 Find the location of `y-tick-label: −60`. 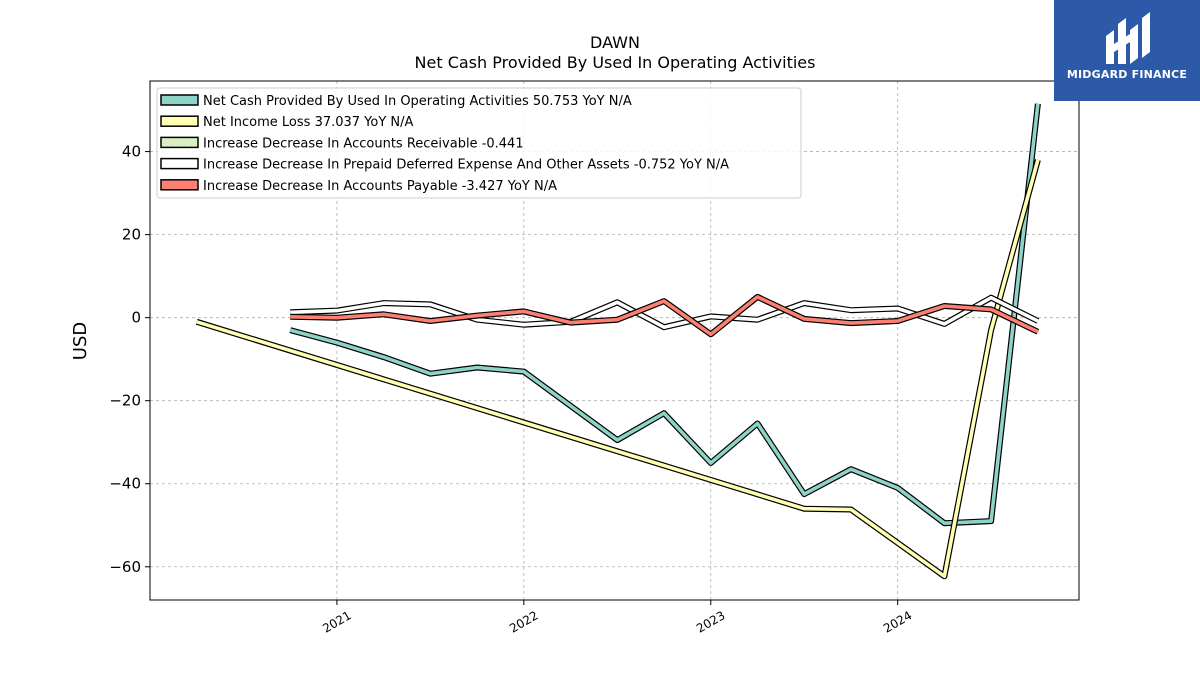

y-tick-label: −60 is located at coordinates (125, 567).